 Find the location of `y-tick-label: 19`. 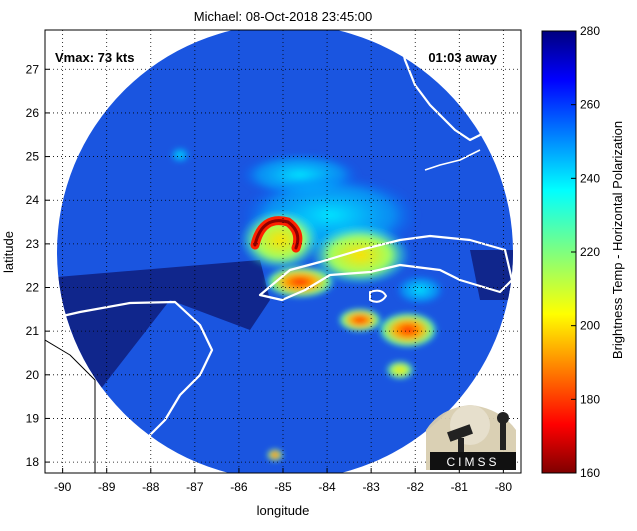

y-tick-label: 19 is located at coordinates (33, 418).